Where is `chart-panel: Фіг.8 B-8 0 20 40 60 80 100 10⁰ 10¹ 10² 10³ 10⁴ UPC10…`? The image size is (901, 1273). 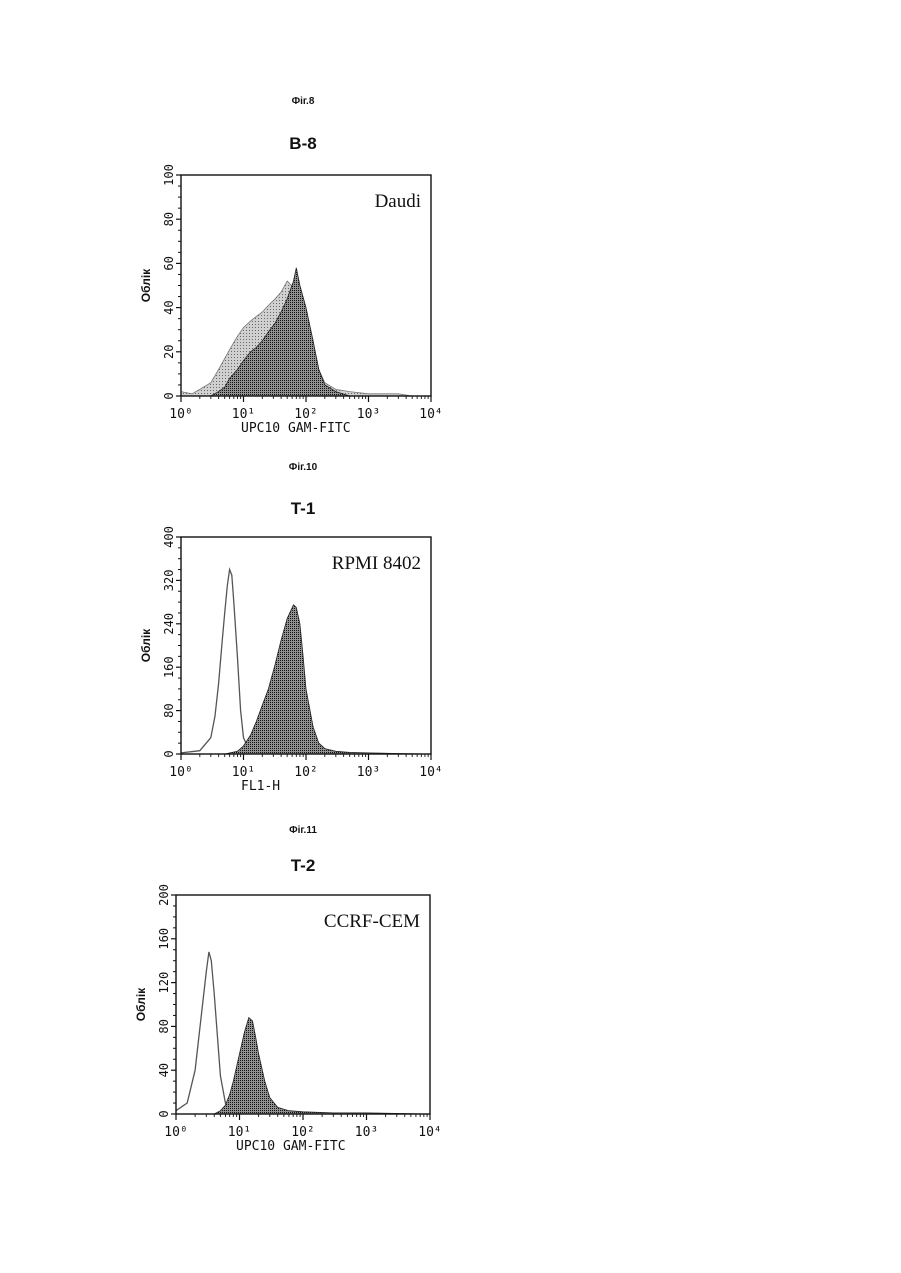
chart-panel: Фіг.8 B-8 0 20 40 60 80 100 10⁰ 10¹ 10² 10³ 10⁴ UPC10… is located at coordinates (291, 266).